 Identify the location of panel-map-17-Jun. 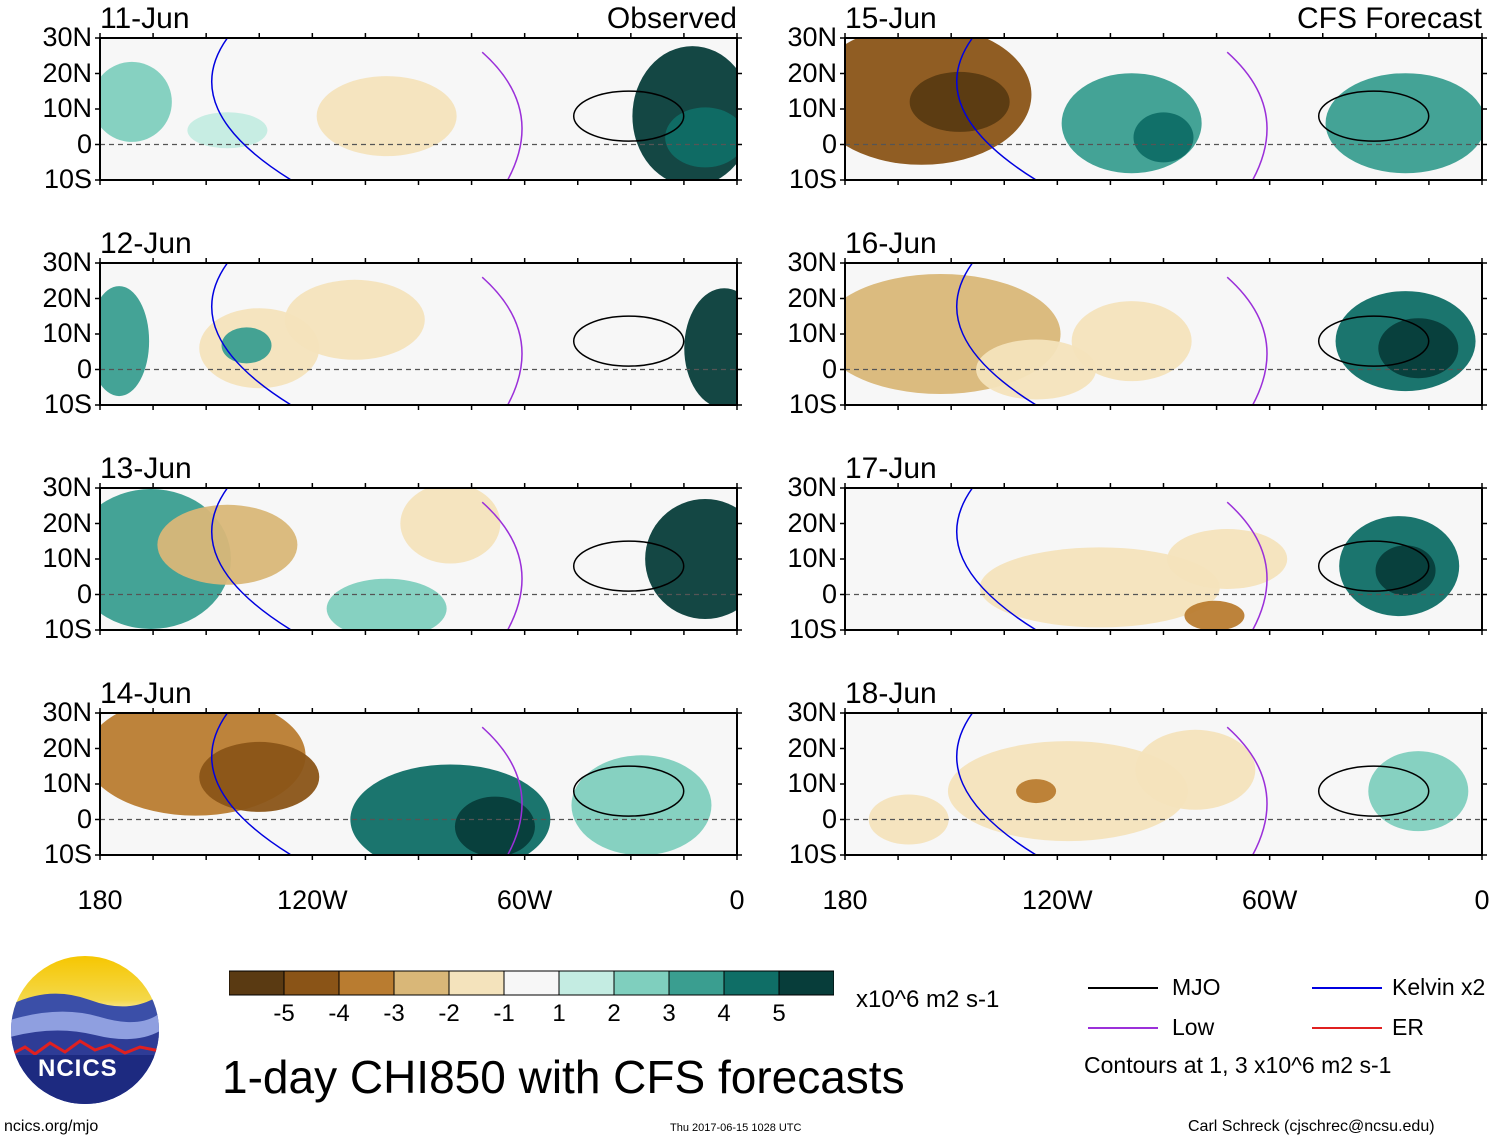
(1163, 559).